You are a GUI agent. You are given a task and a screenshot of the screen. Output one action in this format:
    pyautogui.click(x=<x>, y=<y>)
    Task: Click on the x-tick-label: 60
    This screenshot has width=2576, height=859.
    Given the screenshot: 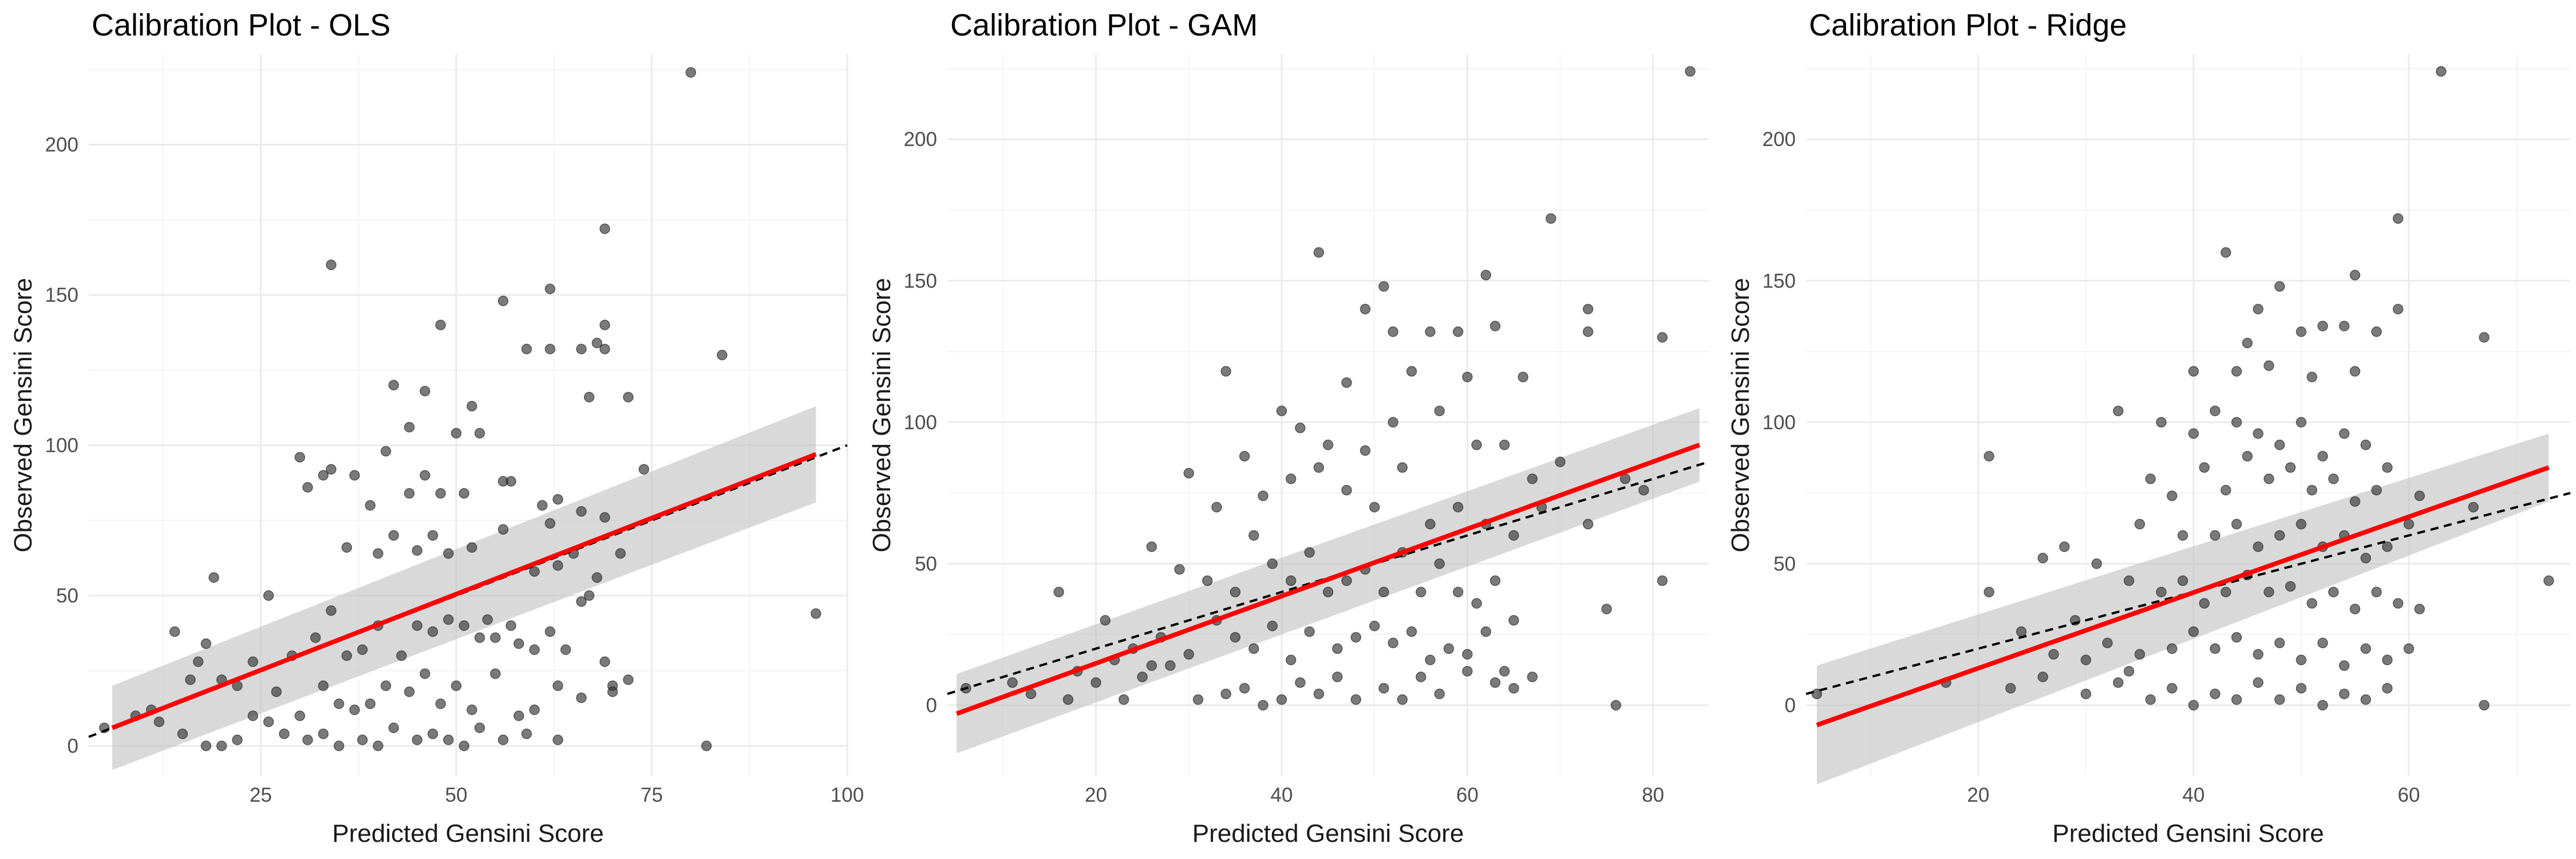 What is the action you would take?
    pyautogui.click(x=1467, y=795)
    